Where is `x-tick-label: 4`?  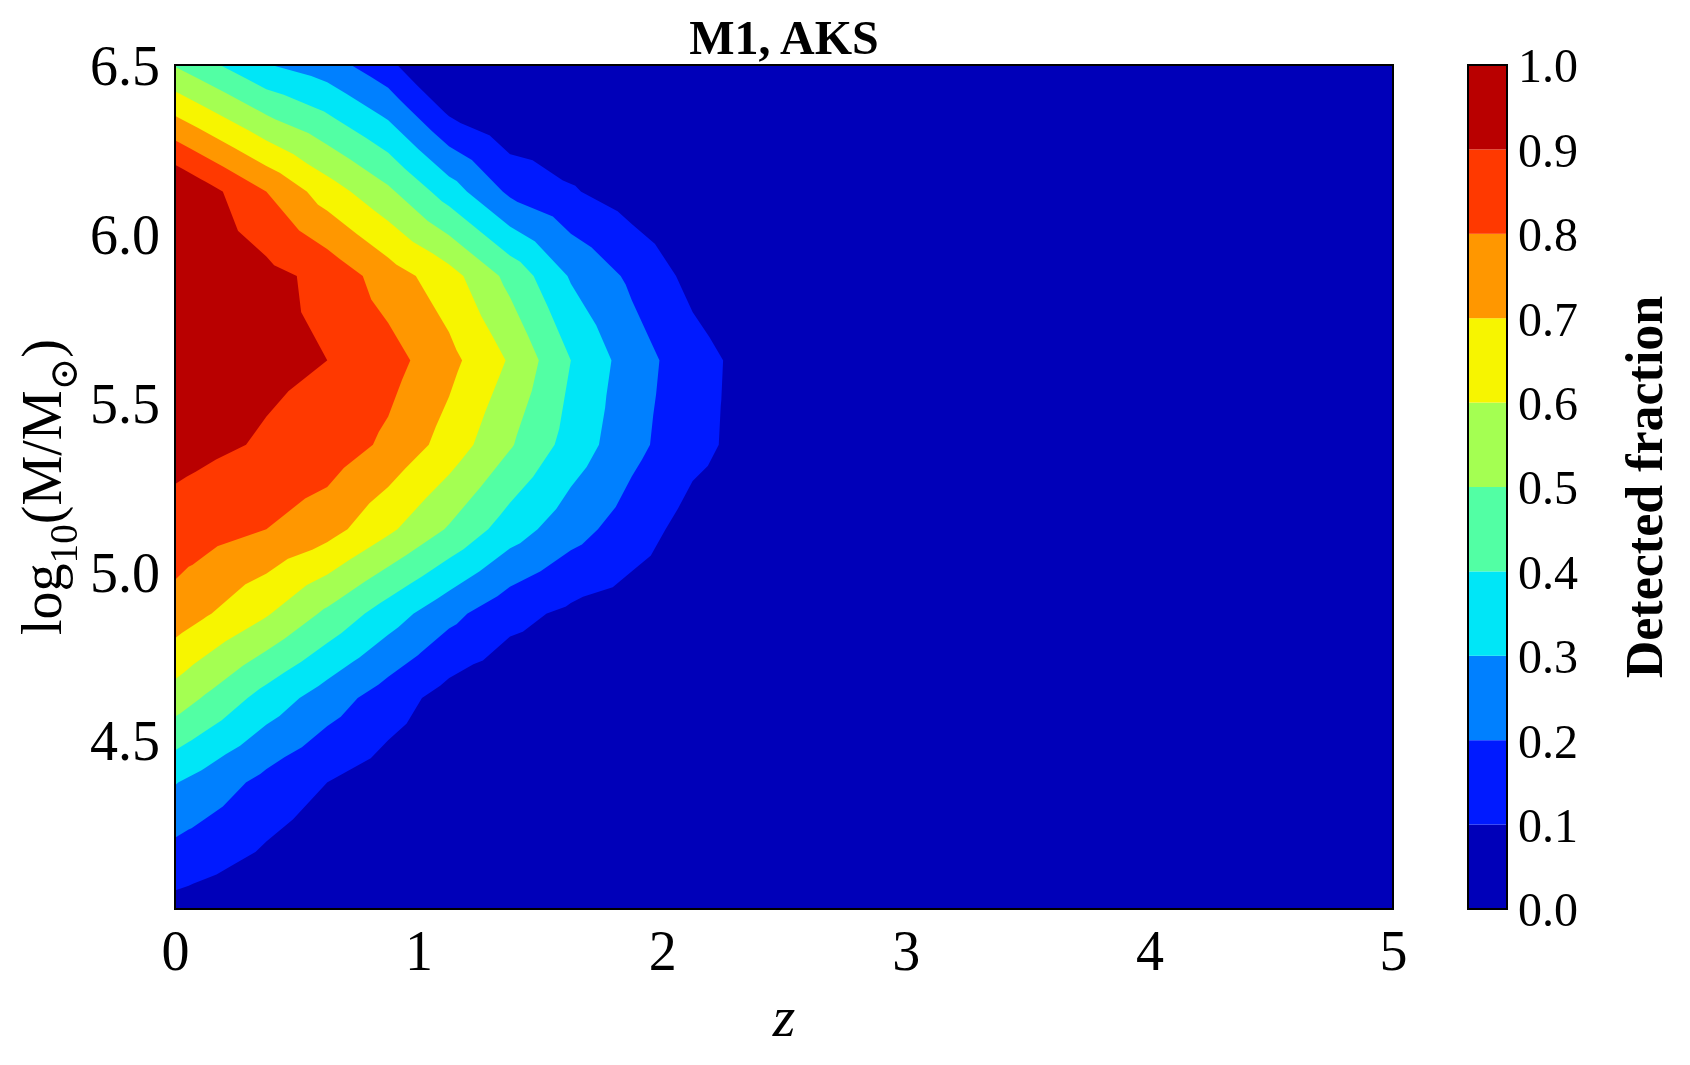
x-tick-label: 4 is located at coordinates (1149, 950).